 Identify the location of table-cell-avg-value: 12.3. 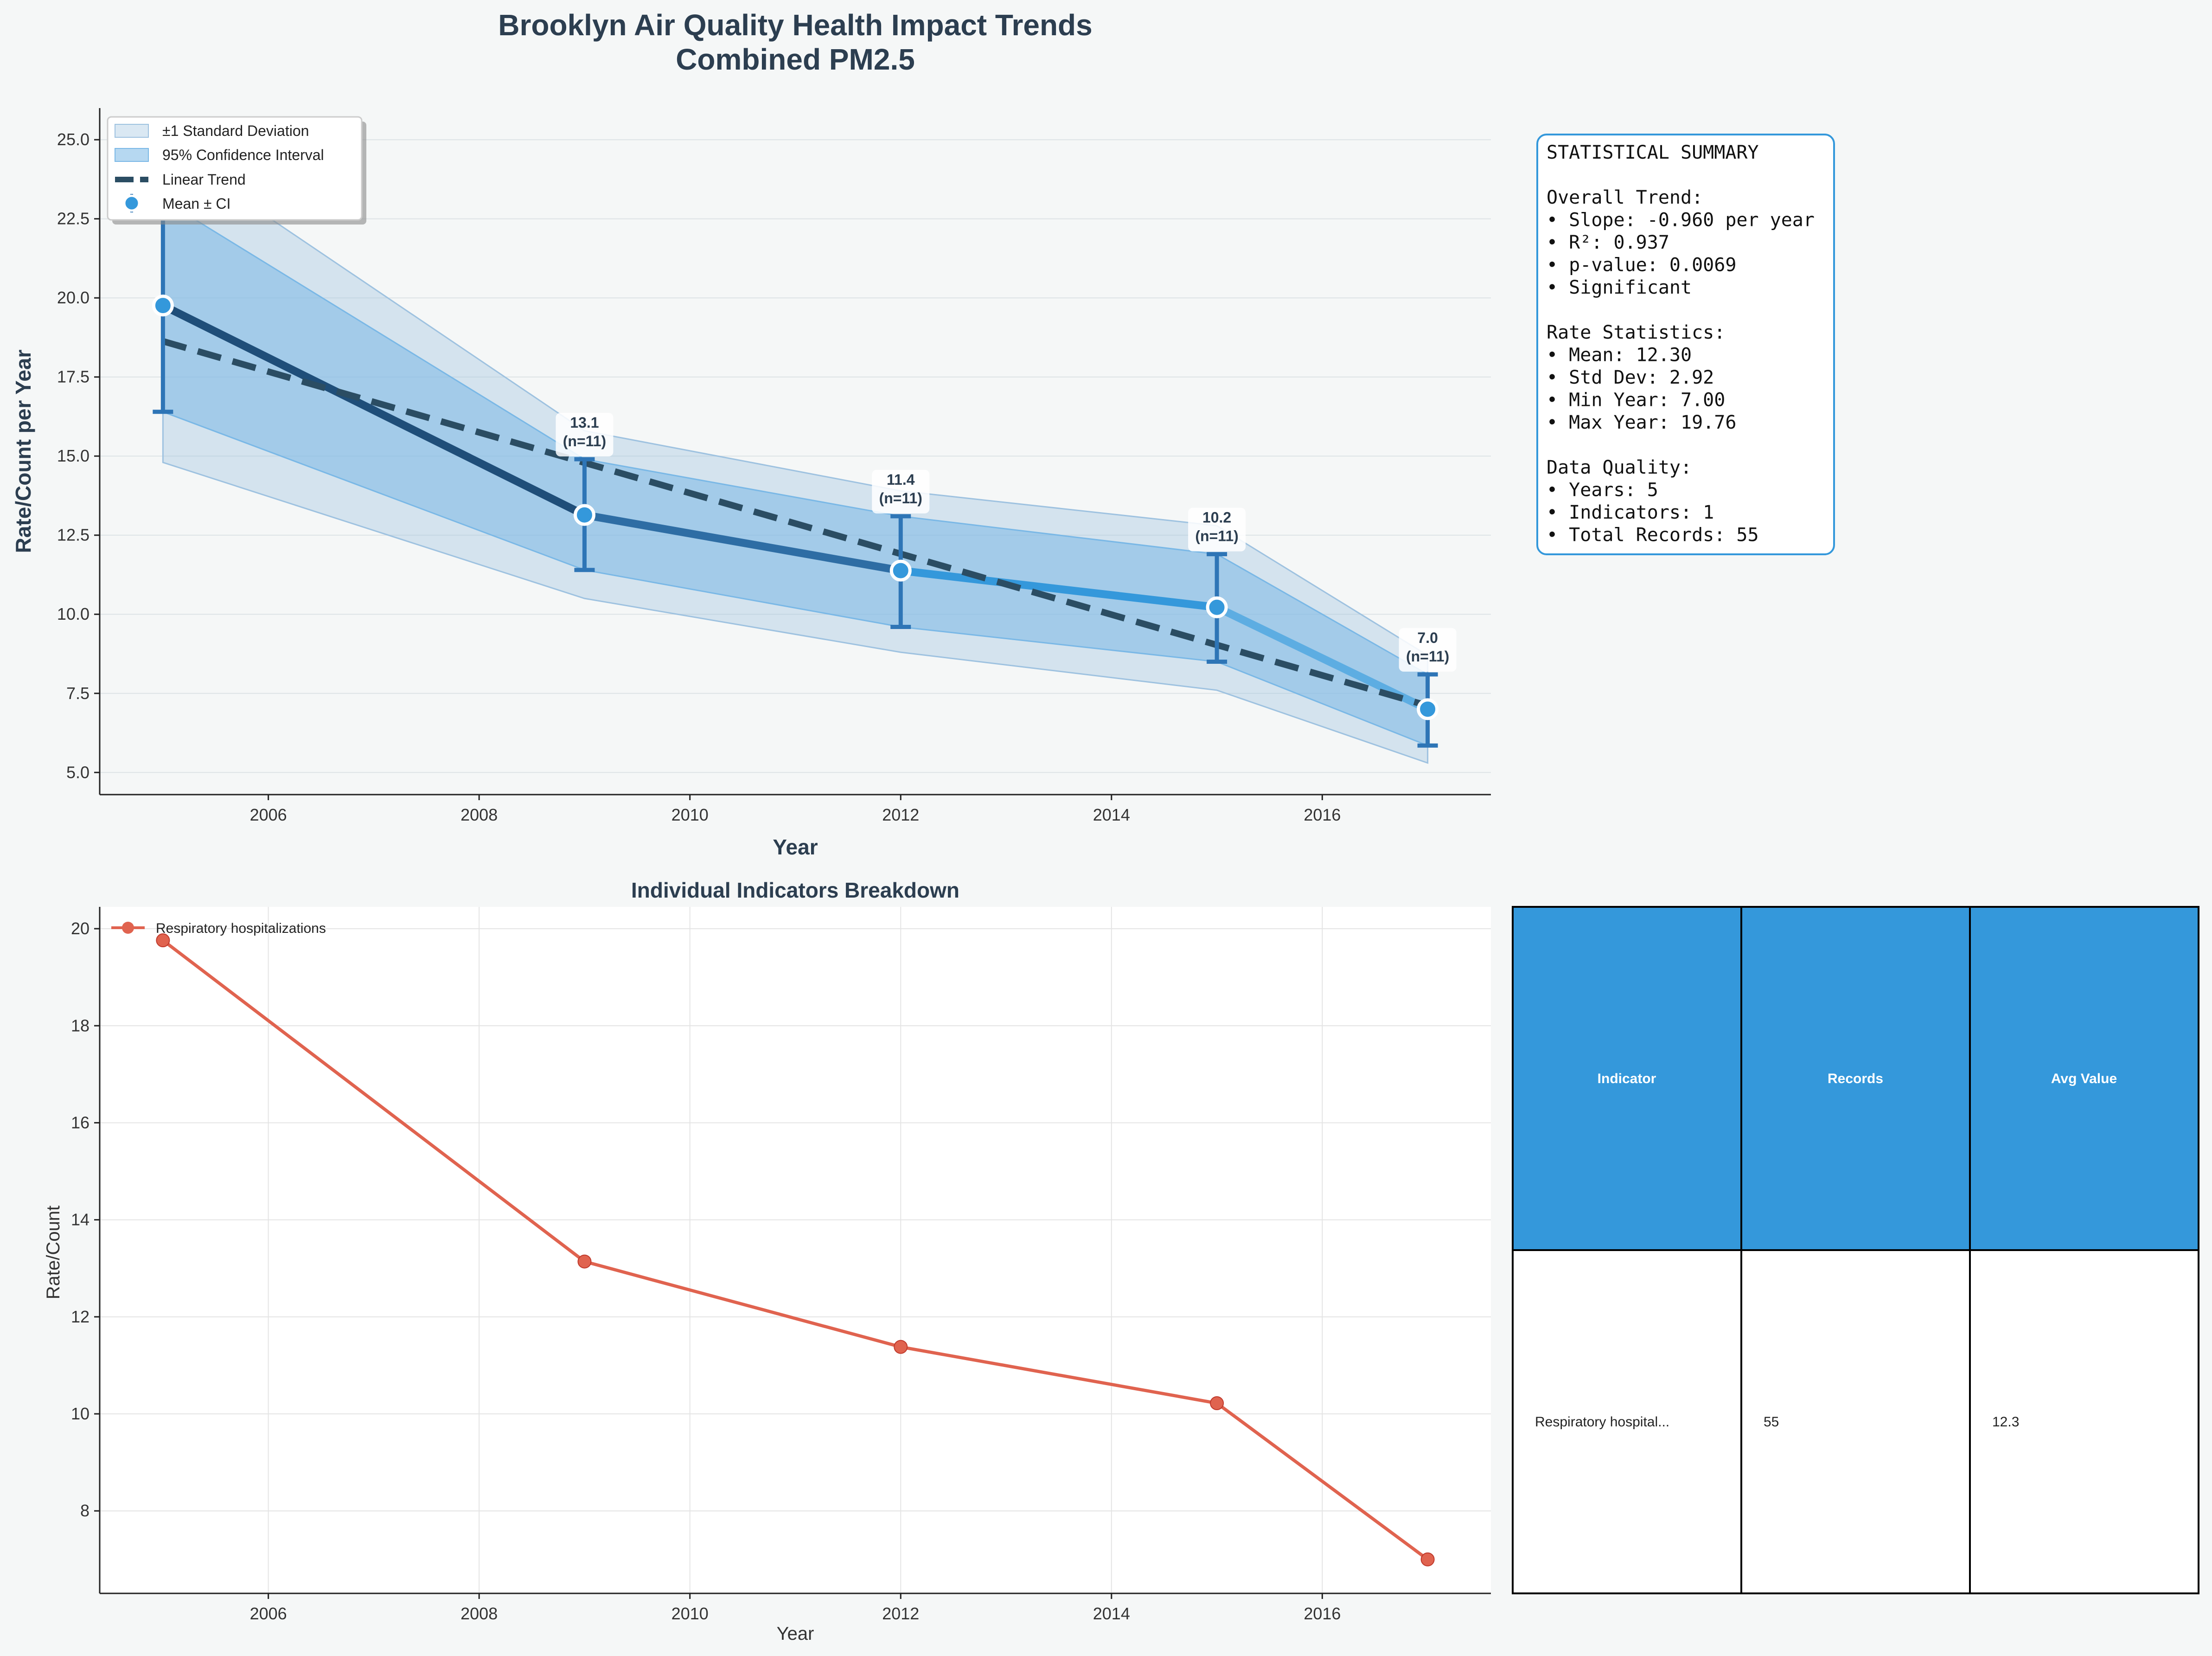
(2005, 1422).